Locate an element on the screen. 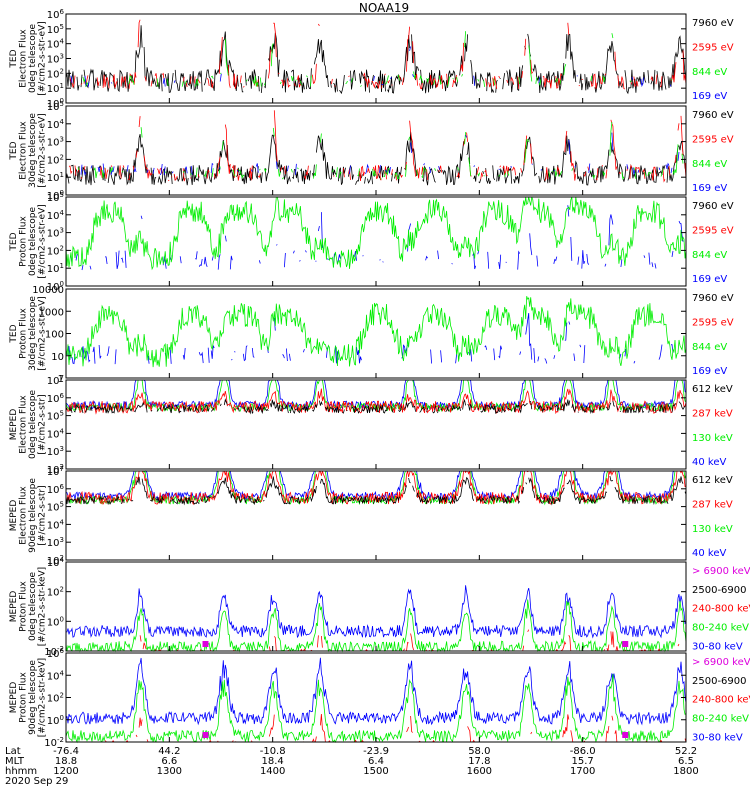 Image resolution: width=750 pixels, height=800 pixels. x-tick-mlt: 18.4 is located at coordinates (273, 761).